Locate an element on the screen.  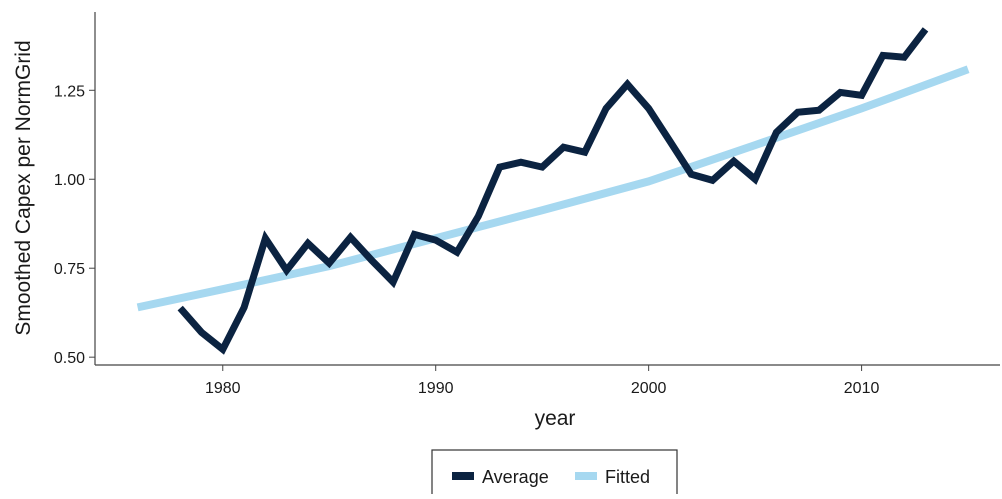
y-tick-label: 0.75 is located at coordinates (69, 269).